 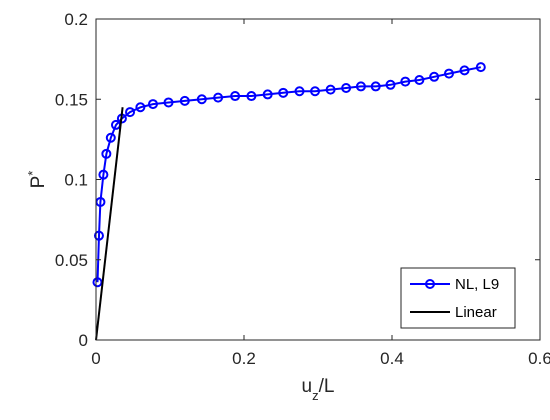 What do you see at coordinates (539, 358) in the screenshot?
I see `x-tick-label: 0.6` at bounding box center [539, 358].